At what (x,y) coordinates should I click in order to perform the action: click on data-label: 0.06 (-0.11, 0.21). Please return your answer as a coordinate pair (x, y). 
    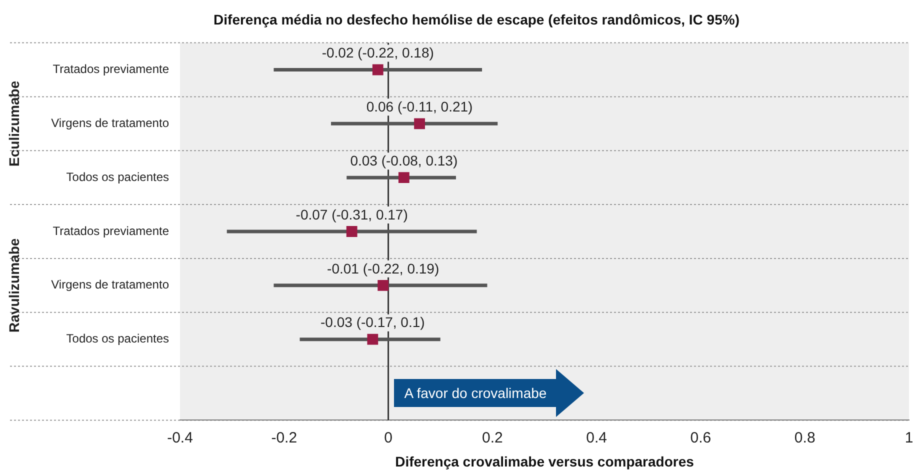
    Looking at the image, I should click on (419, 106).